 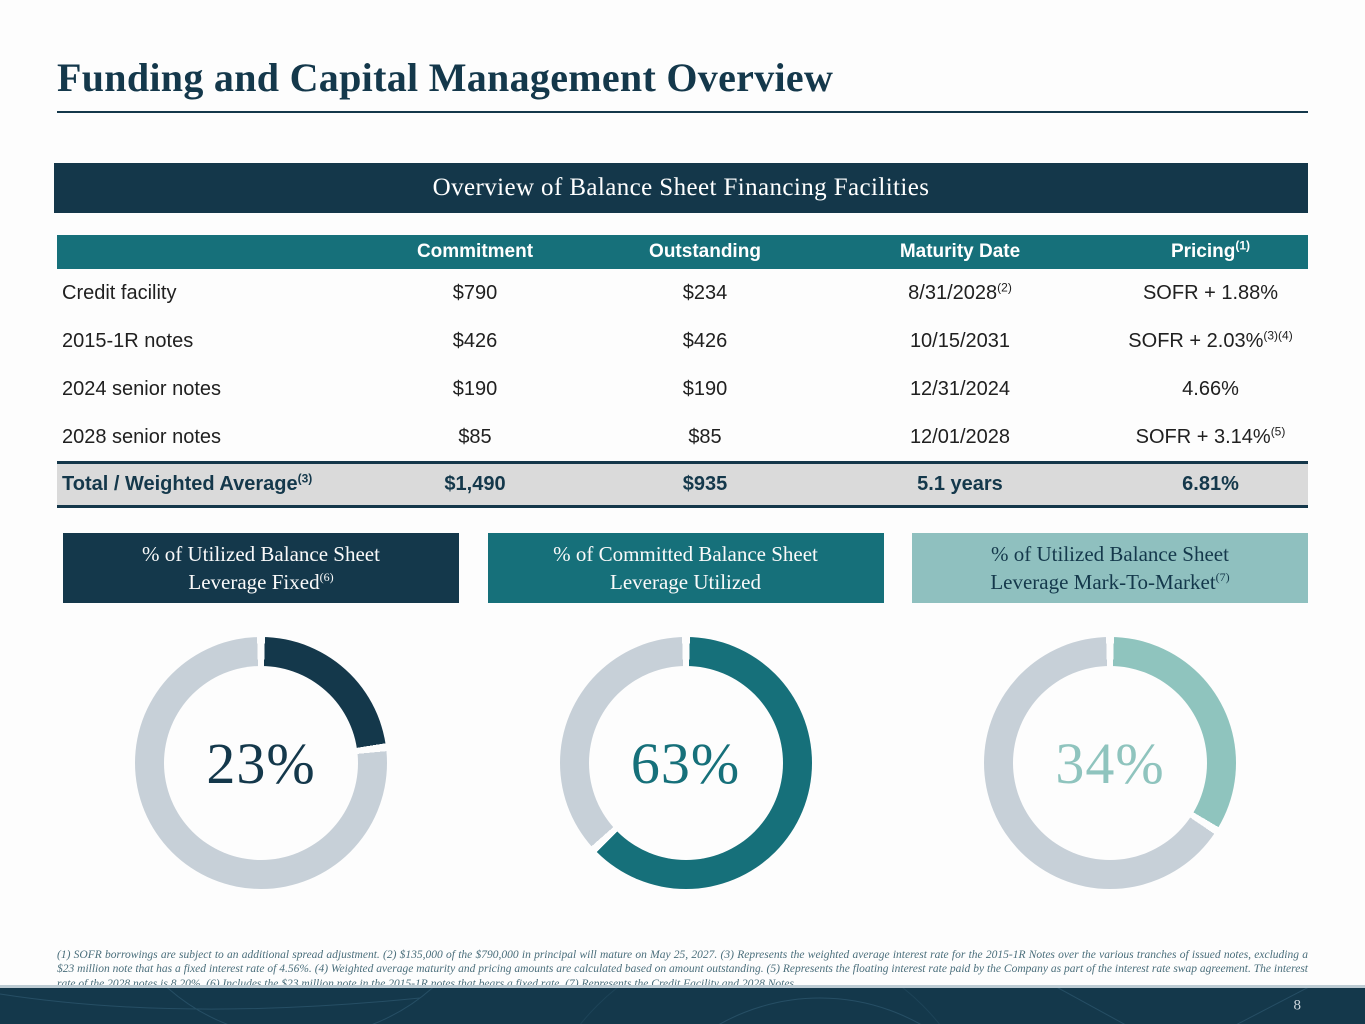 I want to click on footer-decoration, so click(x=654, y=1006).